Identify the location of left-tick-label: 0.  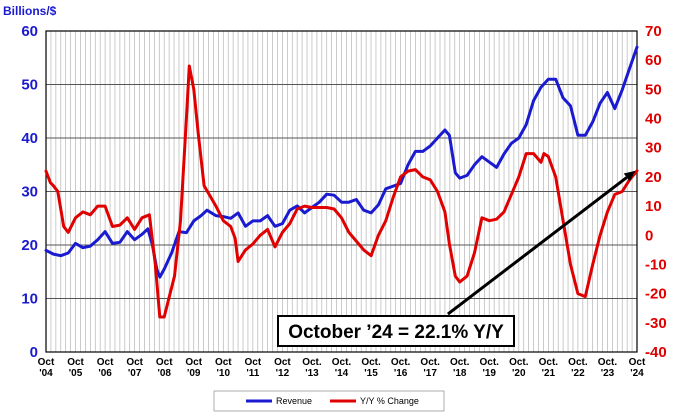
(34, 352).